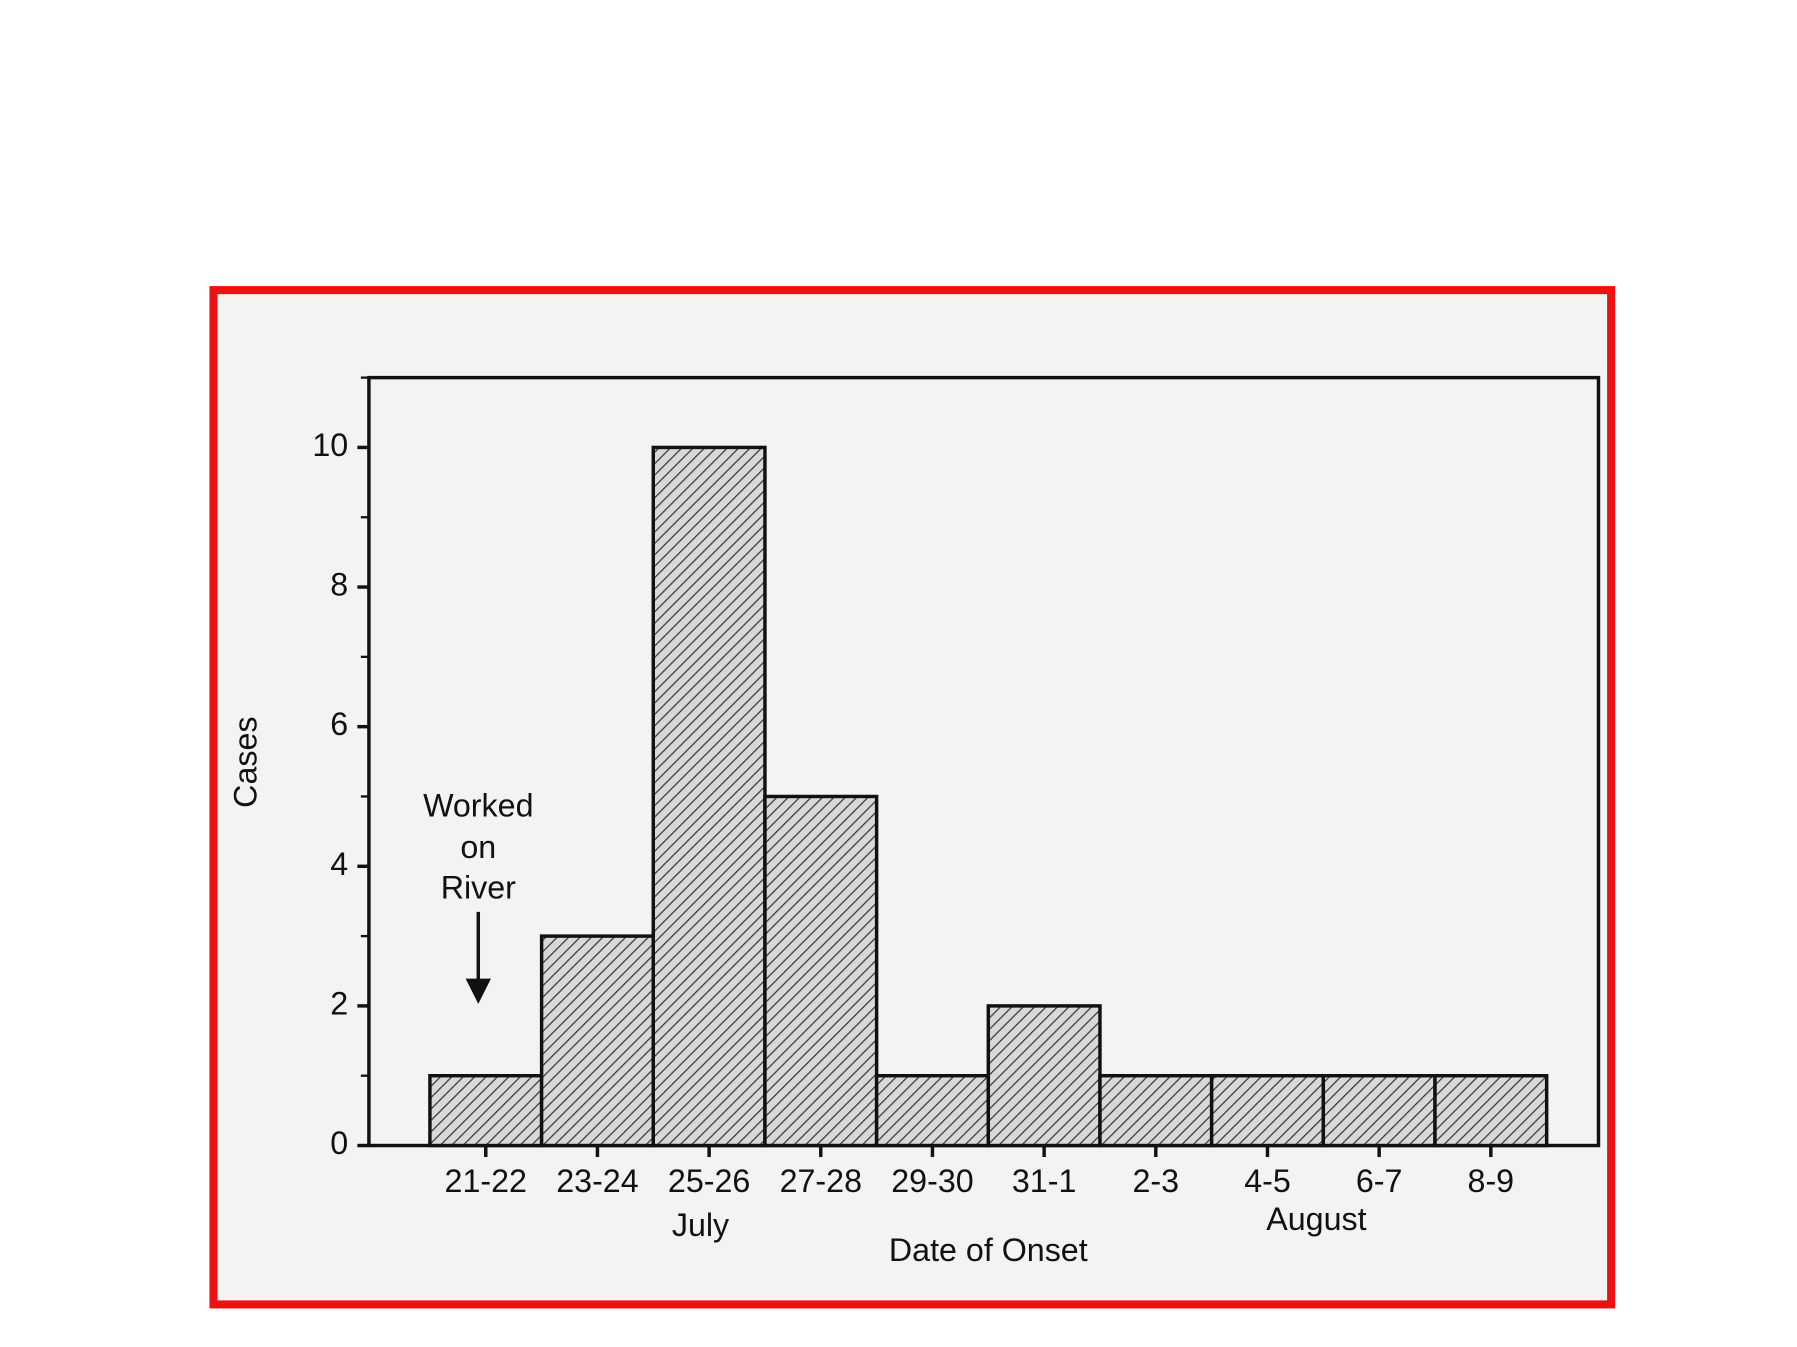 The width and height of the screenshot is (1797, 1347). I want to click on y-tick-label: 8, so click(339, 585).